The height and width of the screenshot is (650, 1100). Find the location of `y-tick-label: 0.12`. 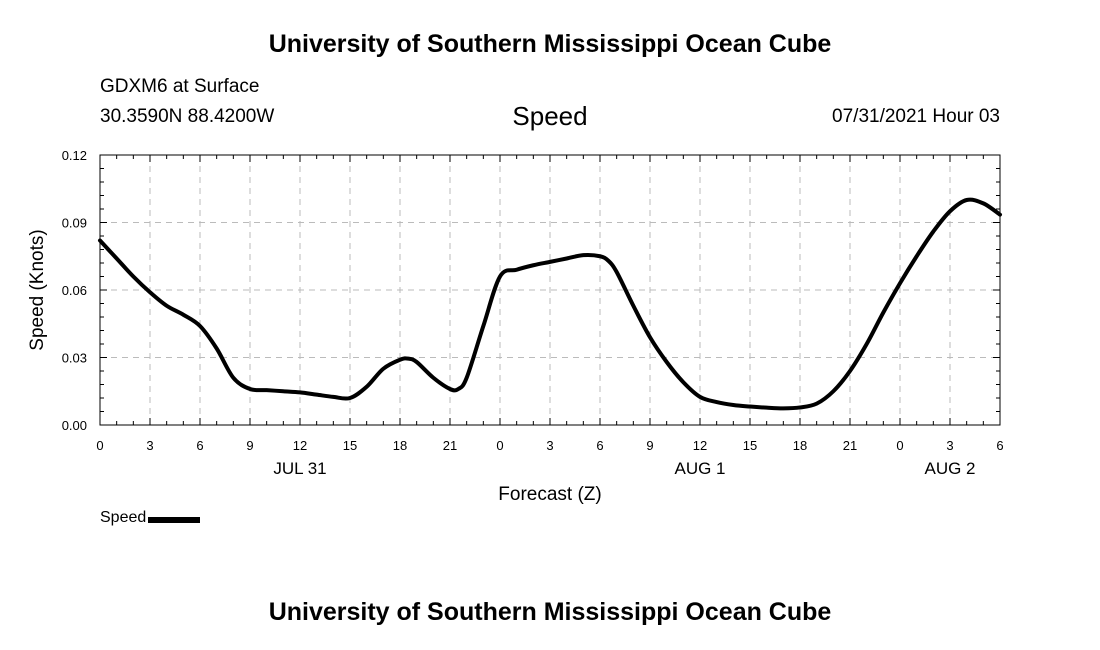

y-tick-label: 0.12 is located at coordinates (74, 155).